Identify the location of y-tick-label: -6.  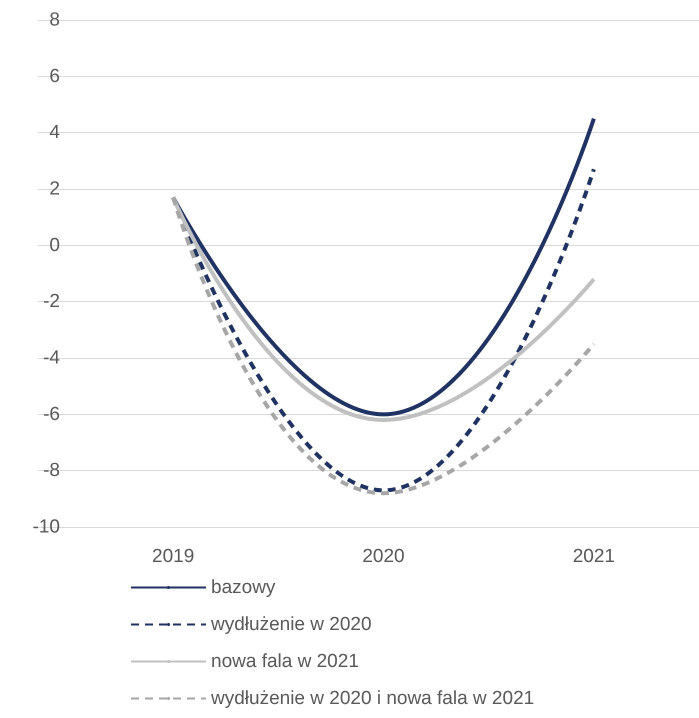
(51, 414).